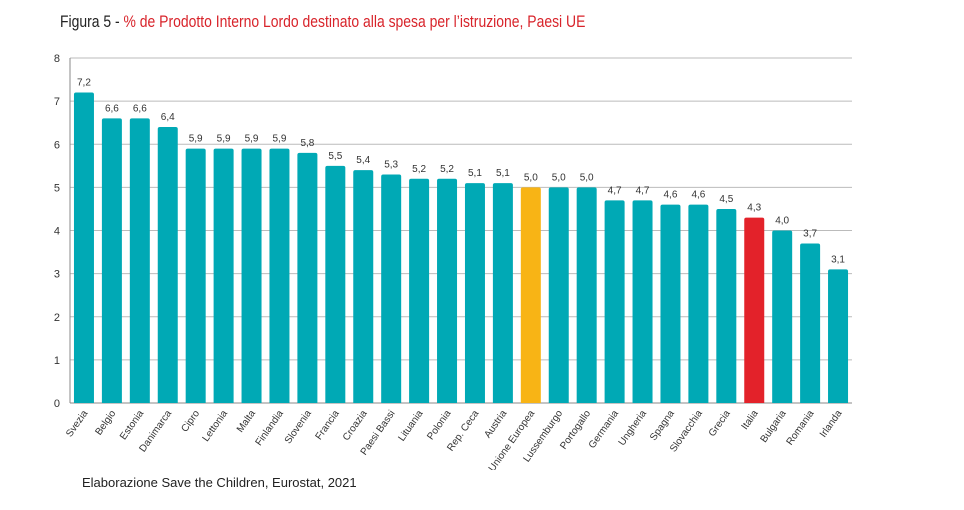  Describe the element at coordinates (750, 420) in the screenshot. I see `x-tick-label: Italia` at that location.